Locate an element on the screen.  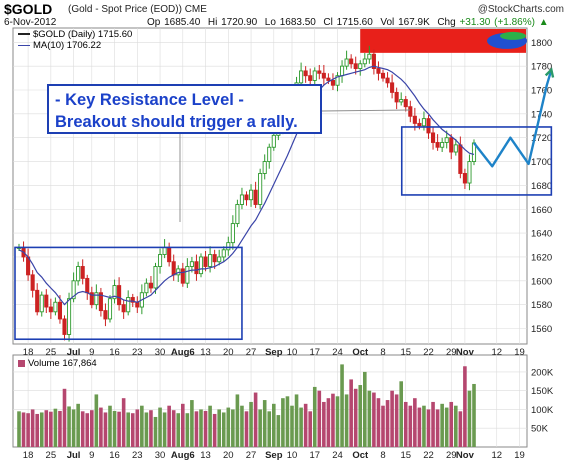
target-zone-oval-green is located at coordinates (513, 35).